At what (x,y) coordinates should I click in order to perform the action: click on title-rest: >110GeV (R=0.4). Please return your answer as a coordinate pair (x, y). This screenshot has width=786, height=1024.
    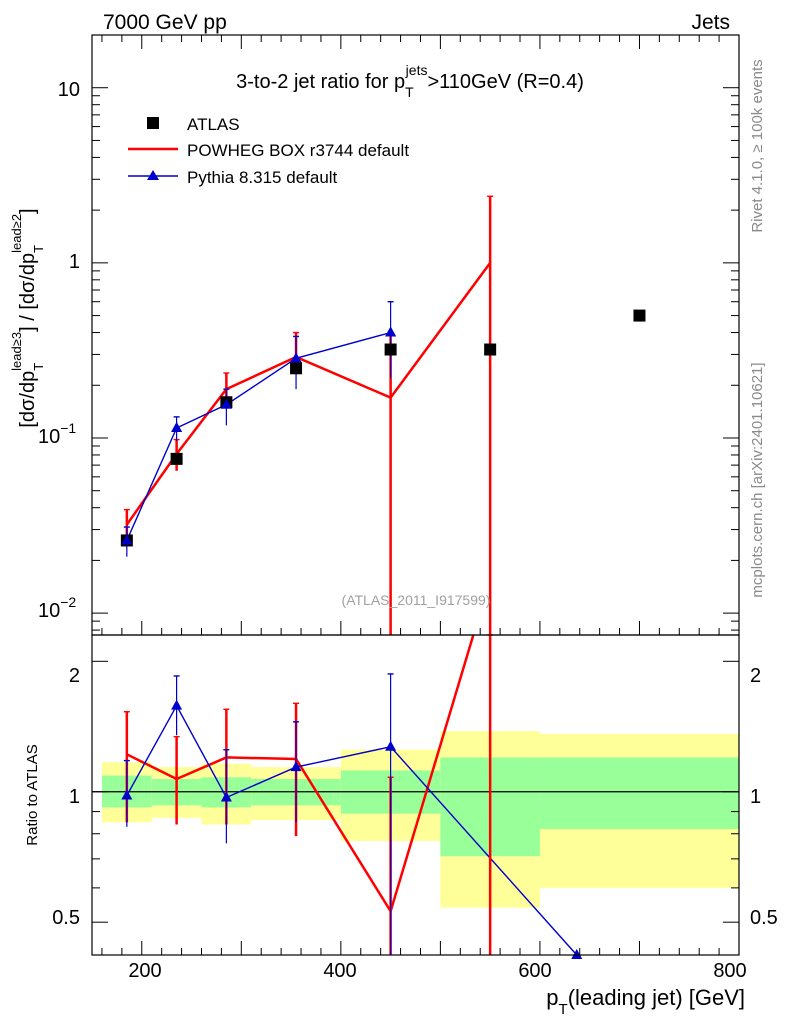
    Looking at the image, I should click on (505, 82).